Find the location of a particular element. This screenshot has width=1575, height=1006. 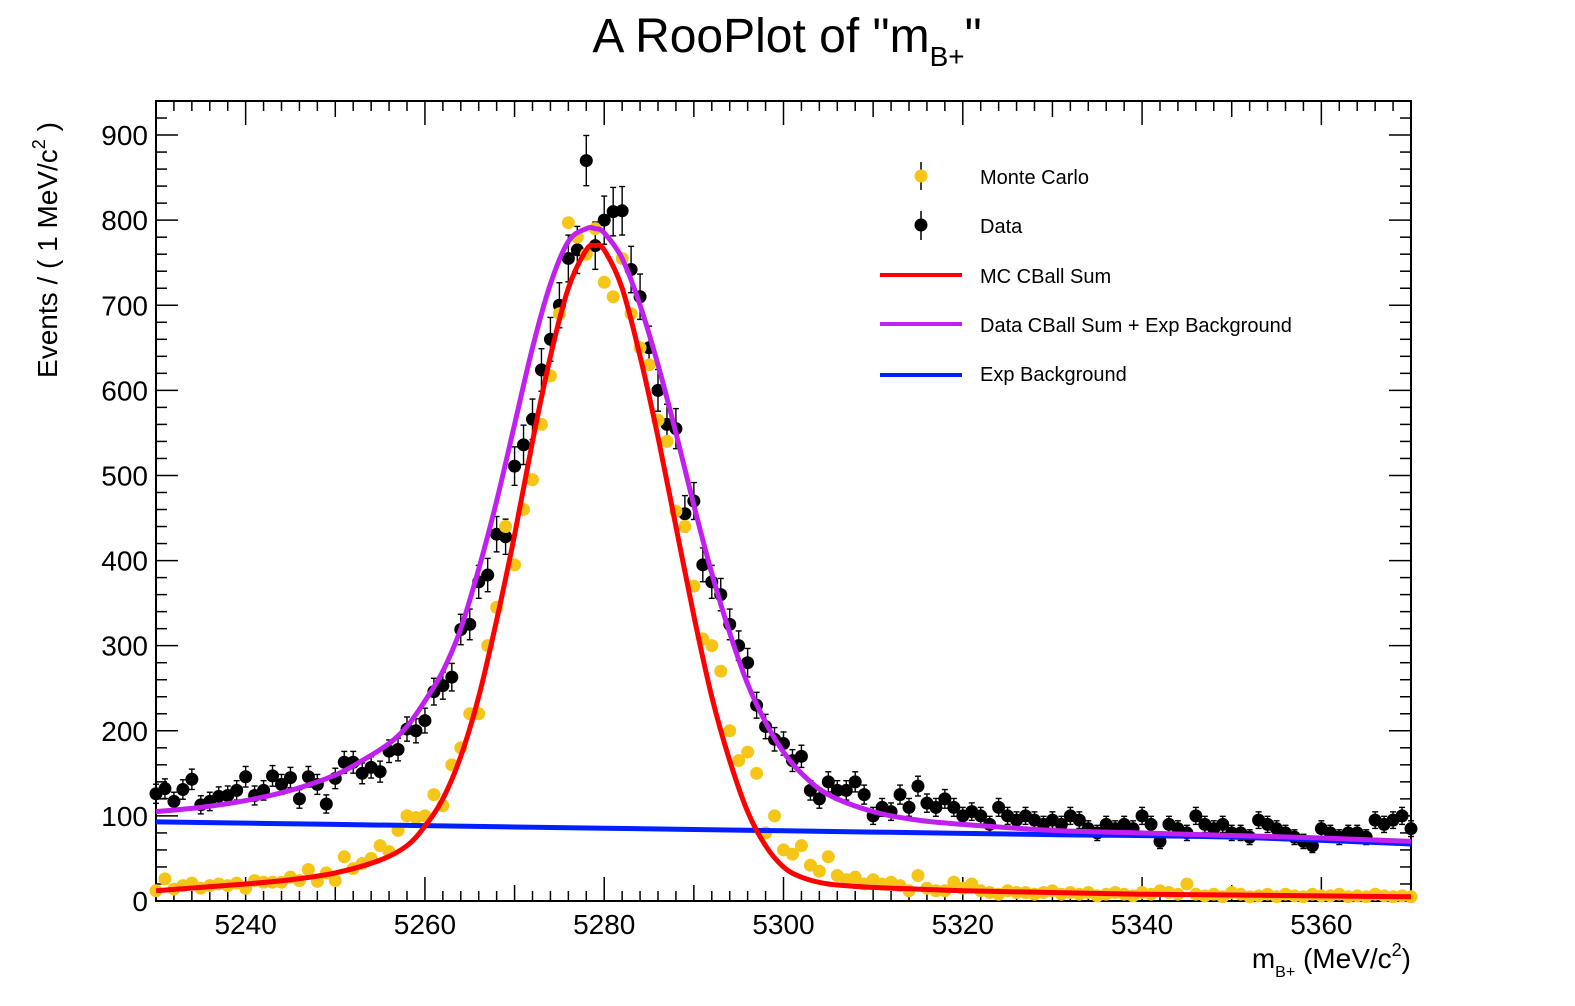

y-tick-label: 200 is located at coordinates (124, 731).